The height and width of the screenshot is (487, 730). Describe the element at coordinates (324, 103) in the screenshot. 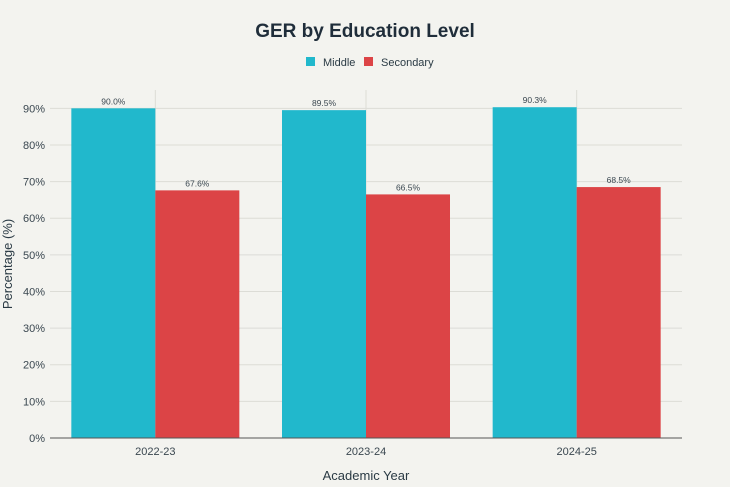

I see `data-label: 89.5%` at that location.